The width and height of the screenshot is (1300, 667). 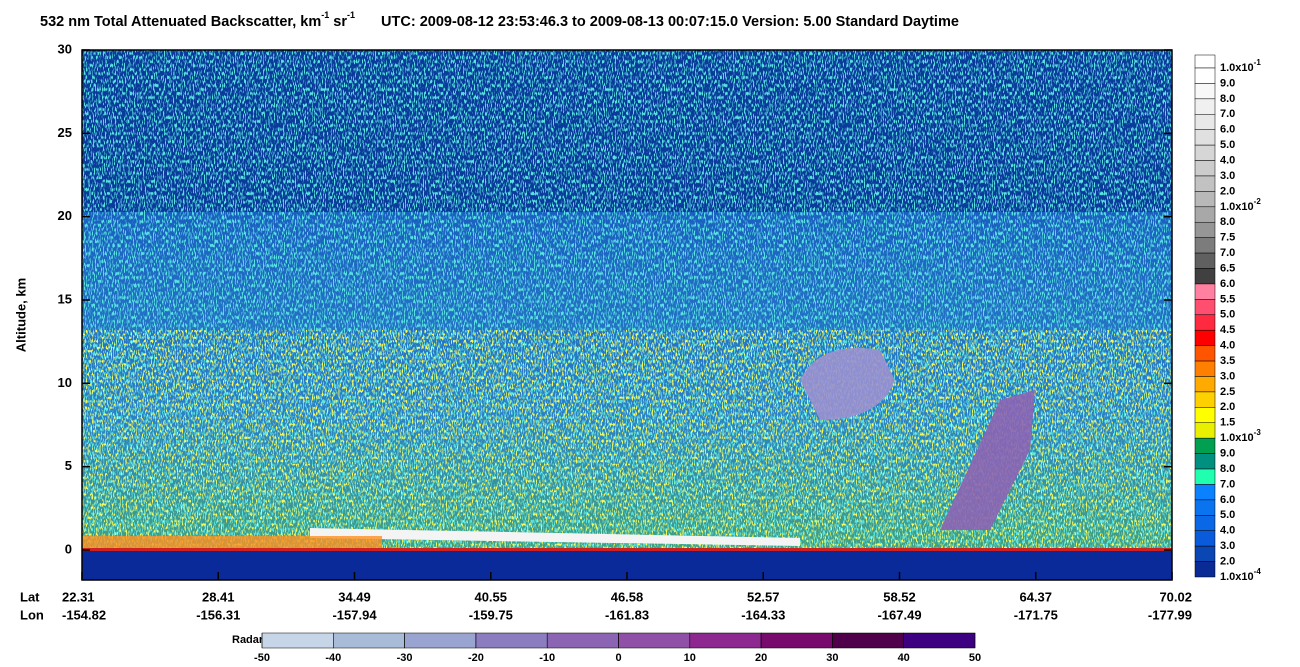 What do you see at coordinates (627, 549) in the screenshot?
I see `surface` at bounding box center [627, 549].